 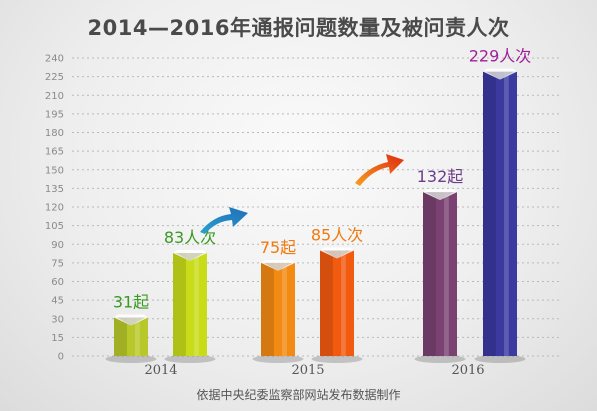 What do you see at coordinates (440, 176) in the screenshot?
I see `bar-value-label: 132起` at bounding box center [440, 176].